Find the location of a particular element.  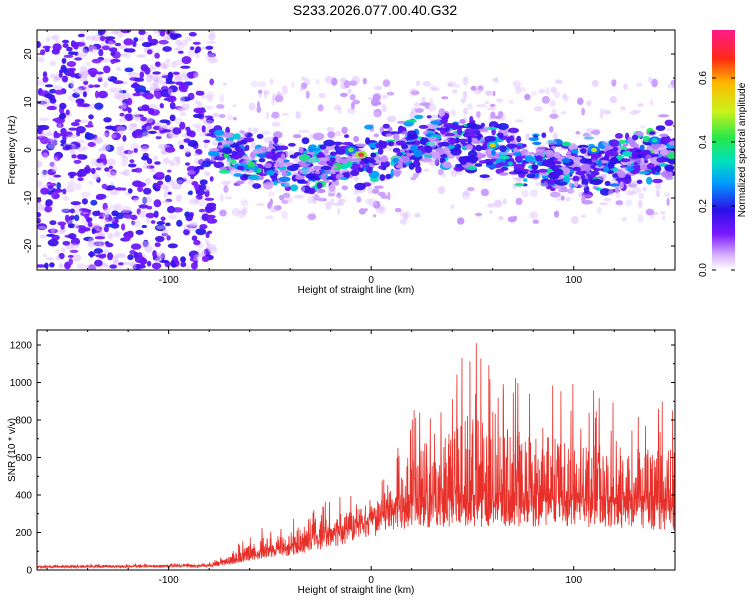

colorbar-tick-label: 0.6 is located at coordinates (703, 78).